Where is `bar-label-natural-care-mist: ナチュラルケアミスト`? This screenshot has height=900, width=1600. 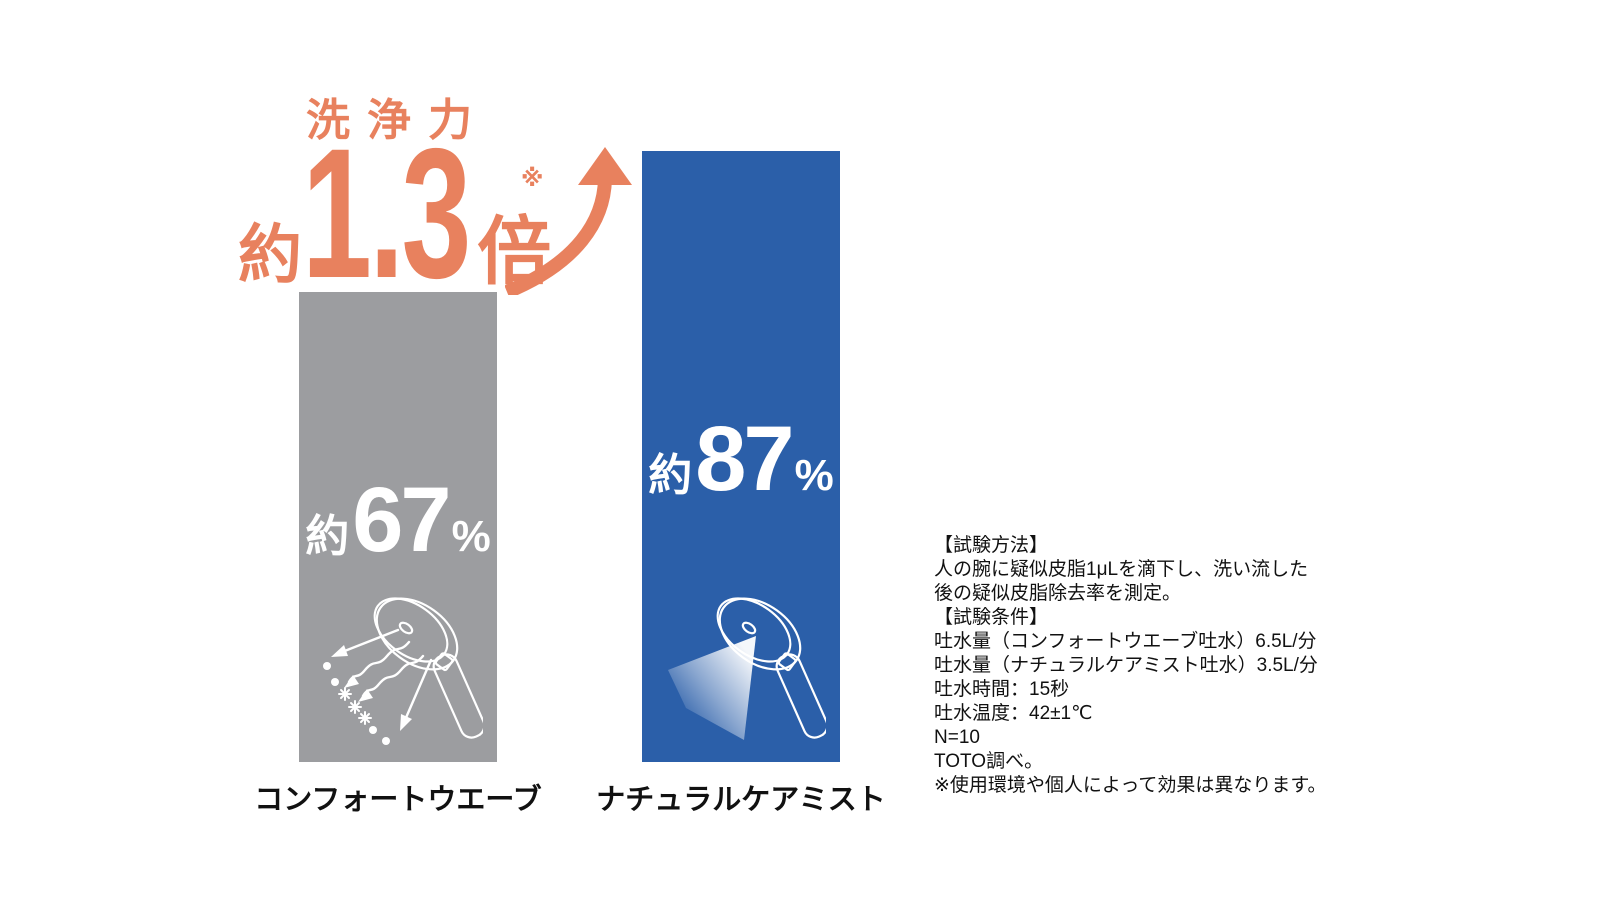
bar-label-natural-care-mist: ナチュラルケアミスト is located at coordinates (741, 800).